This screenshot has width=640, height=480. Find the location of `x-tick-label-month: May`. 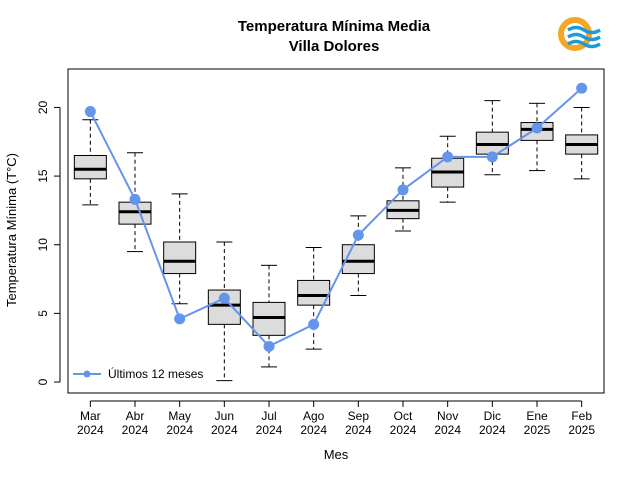

x-tick-label-month: May is located at coordinates (179, 416).